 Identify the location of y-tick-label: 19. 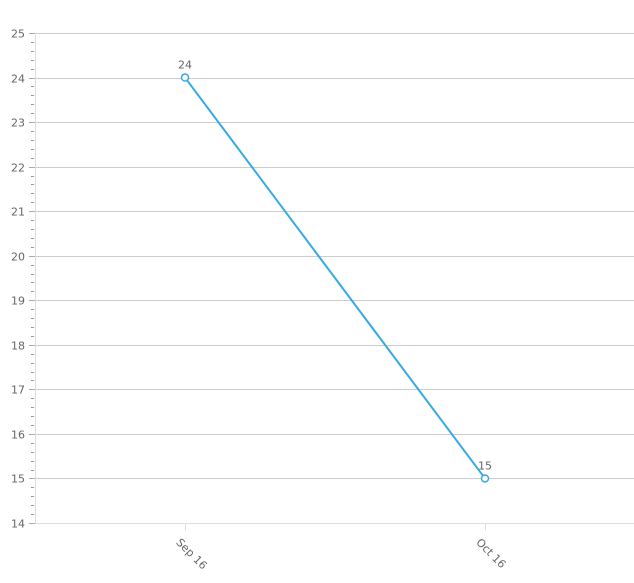
(18, 301).